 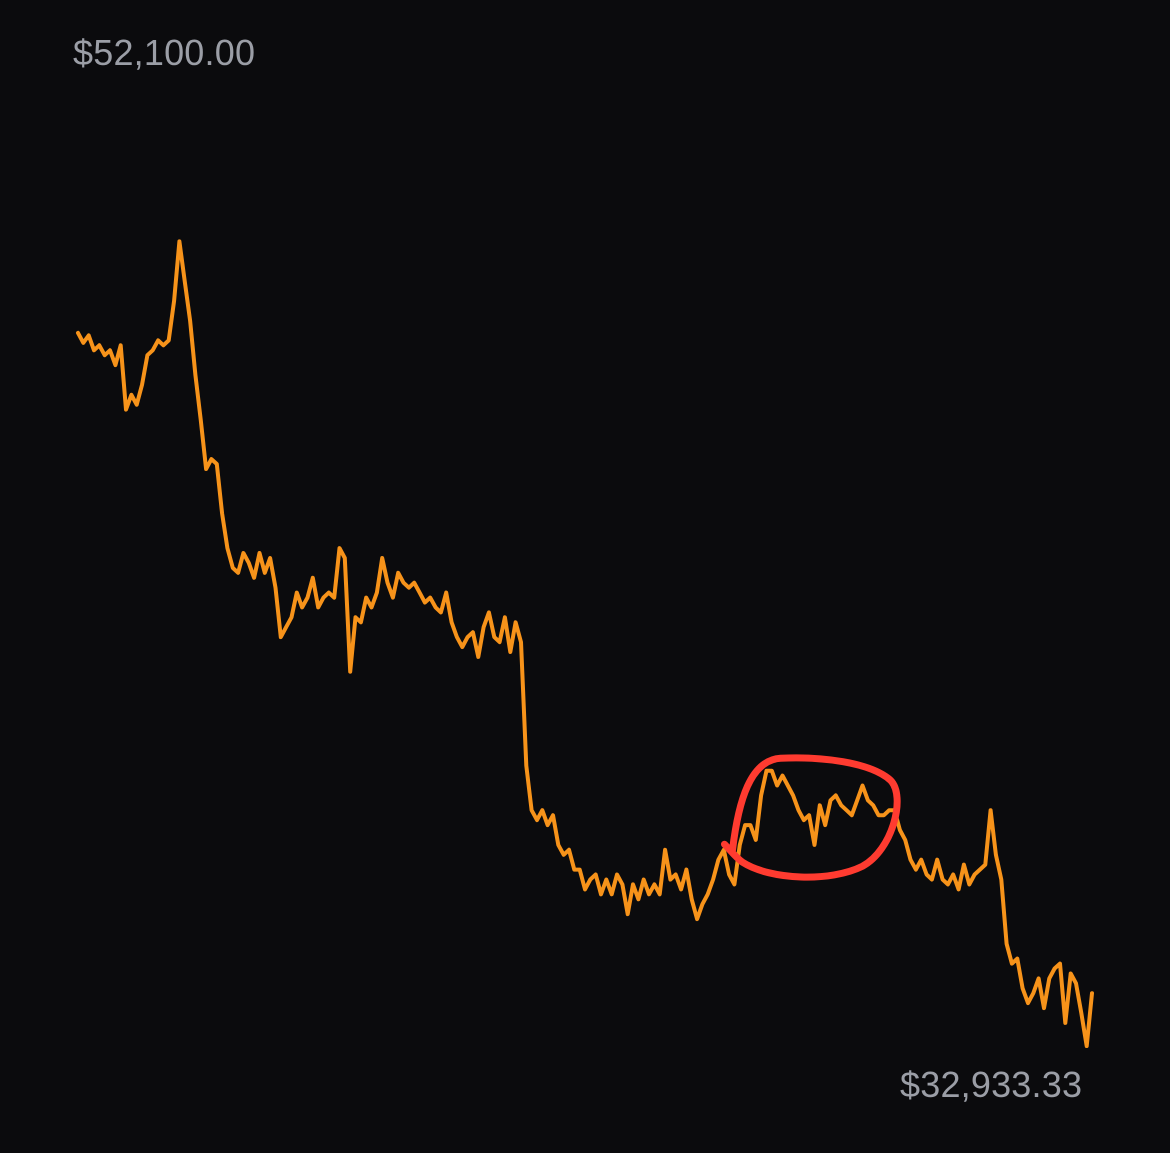 I want to click on hand-drawn-circle-annotation, so click(x=810, y=817).